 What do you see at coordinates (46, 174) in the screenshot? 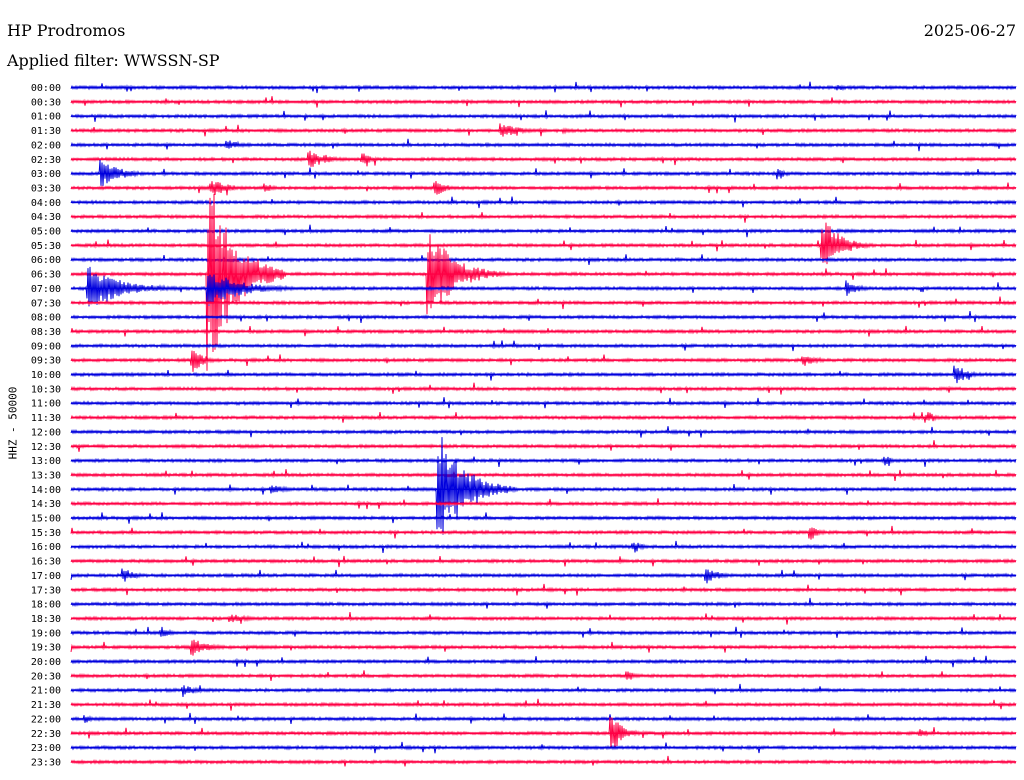
I see `row-time-label: 03:00` at bounding box center [46, 174].